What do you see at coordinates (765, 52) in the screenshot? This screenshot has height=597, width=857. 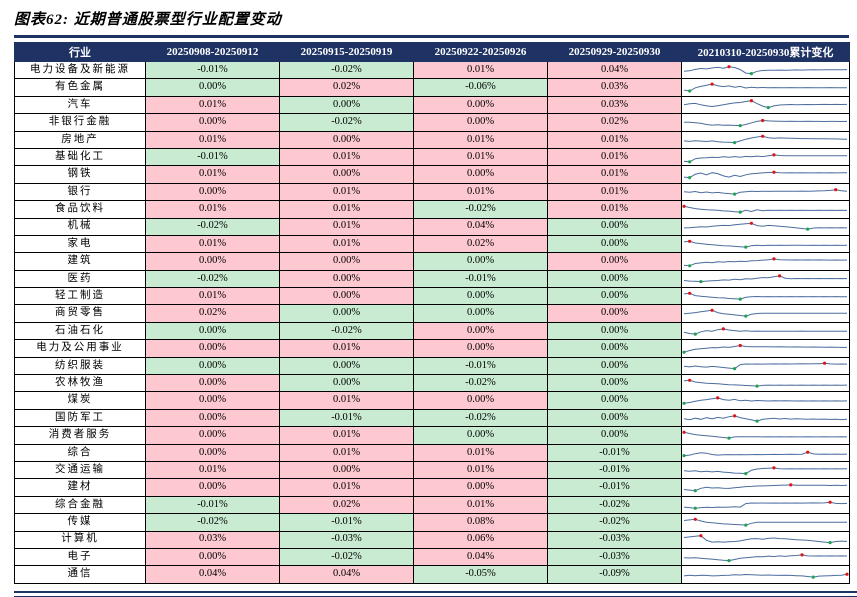 I see `column-header-cumulative: 20210310-20250930累计变化` at bounding box center [765, 52].